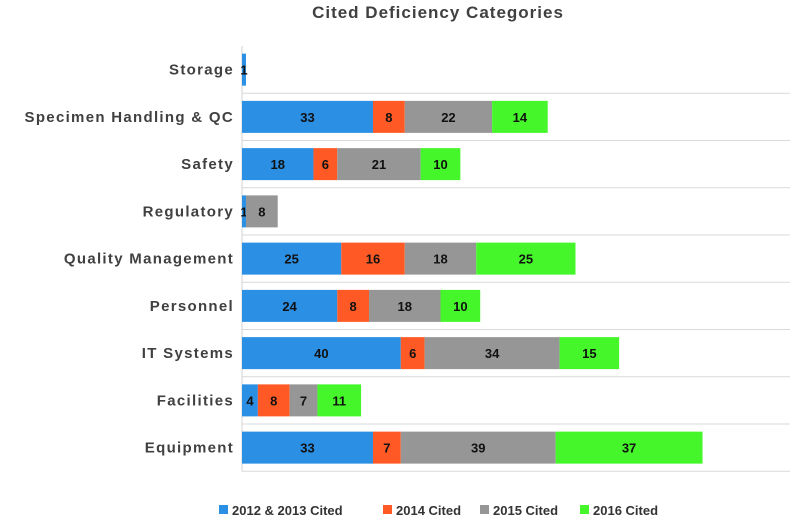 This screenshot has width=800, height=517. I want to click on data-label: 11, so click(339, 400).